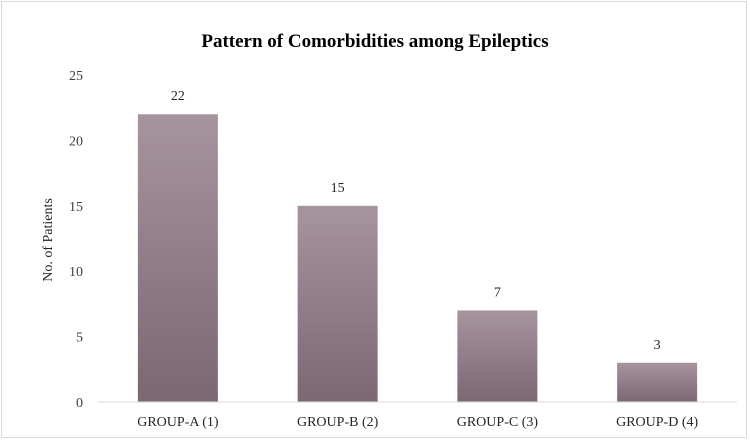 The height and width of the screenshot is (441, 750). What do you see at coordinates (657, 422) in the screenshot?
I see `x-tick-label: GROUP-D (4)` at bounding box center [657, 422].